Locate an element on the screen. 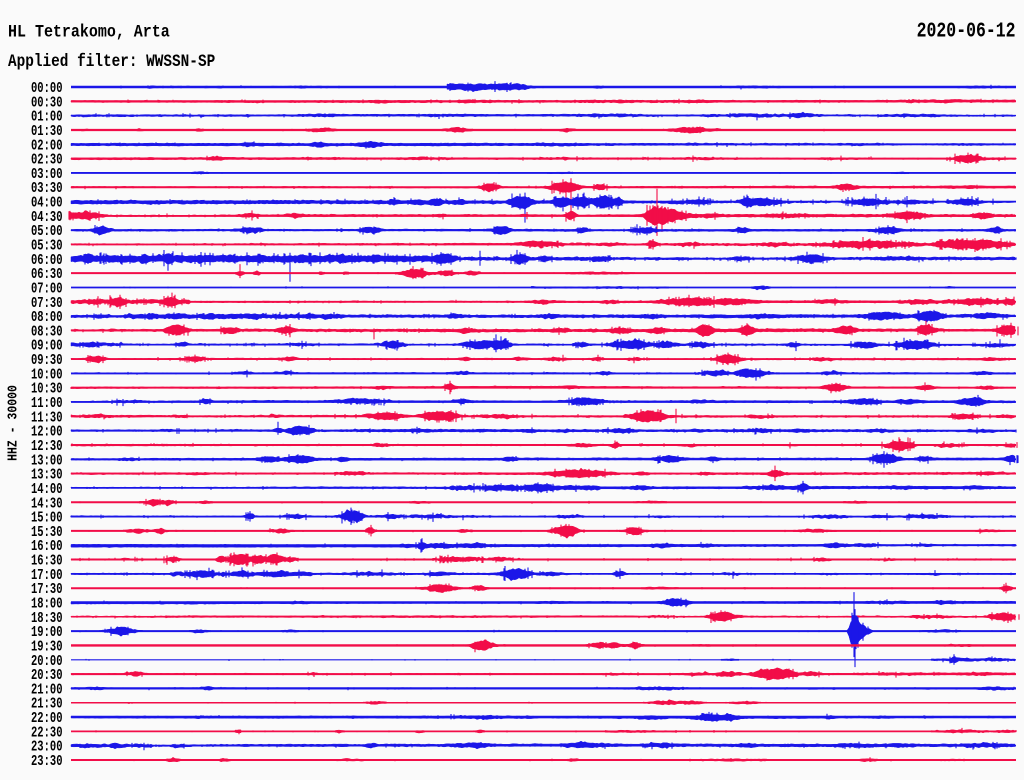 The image size is (1024, 780). svg-text: 11:30 is located at coordinates (47, 417).